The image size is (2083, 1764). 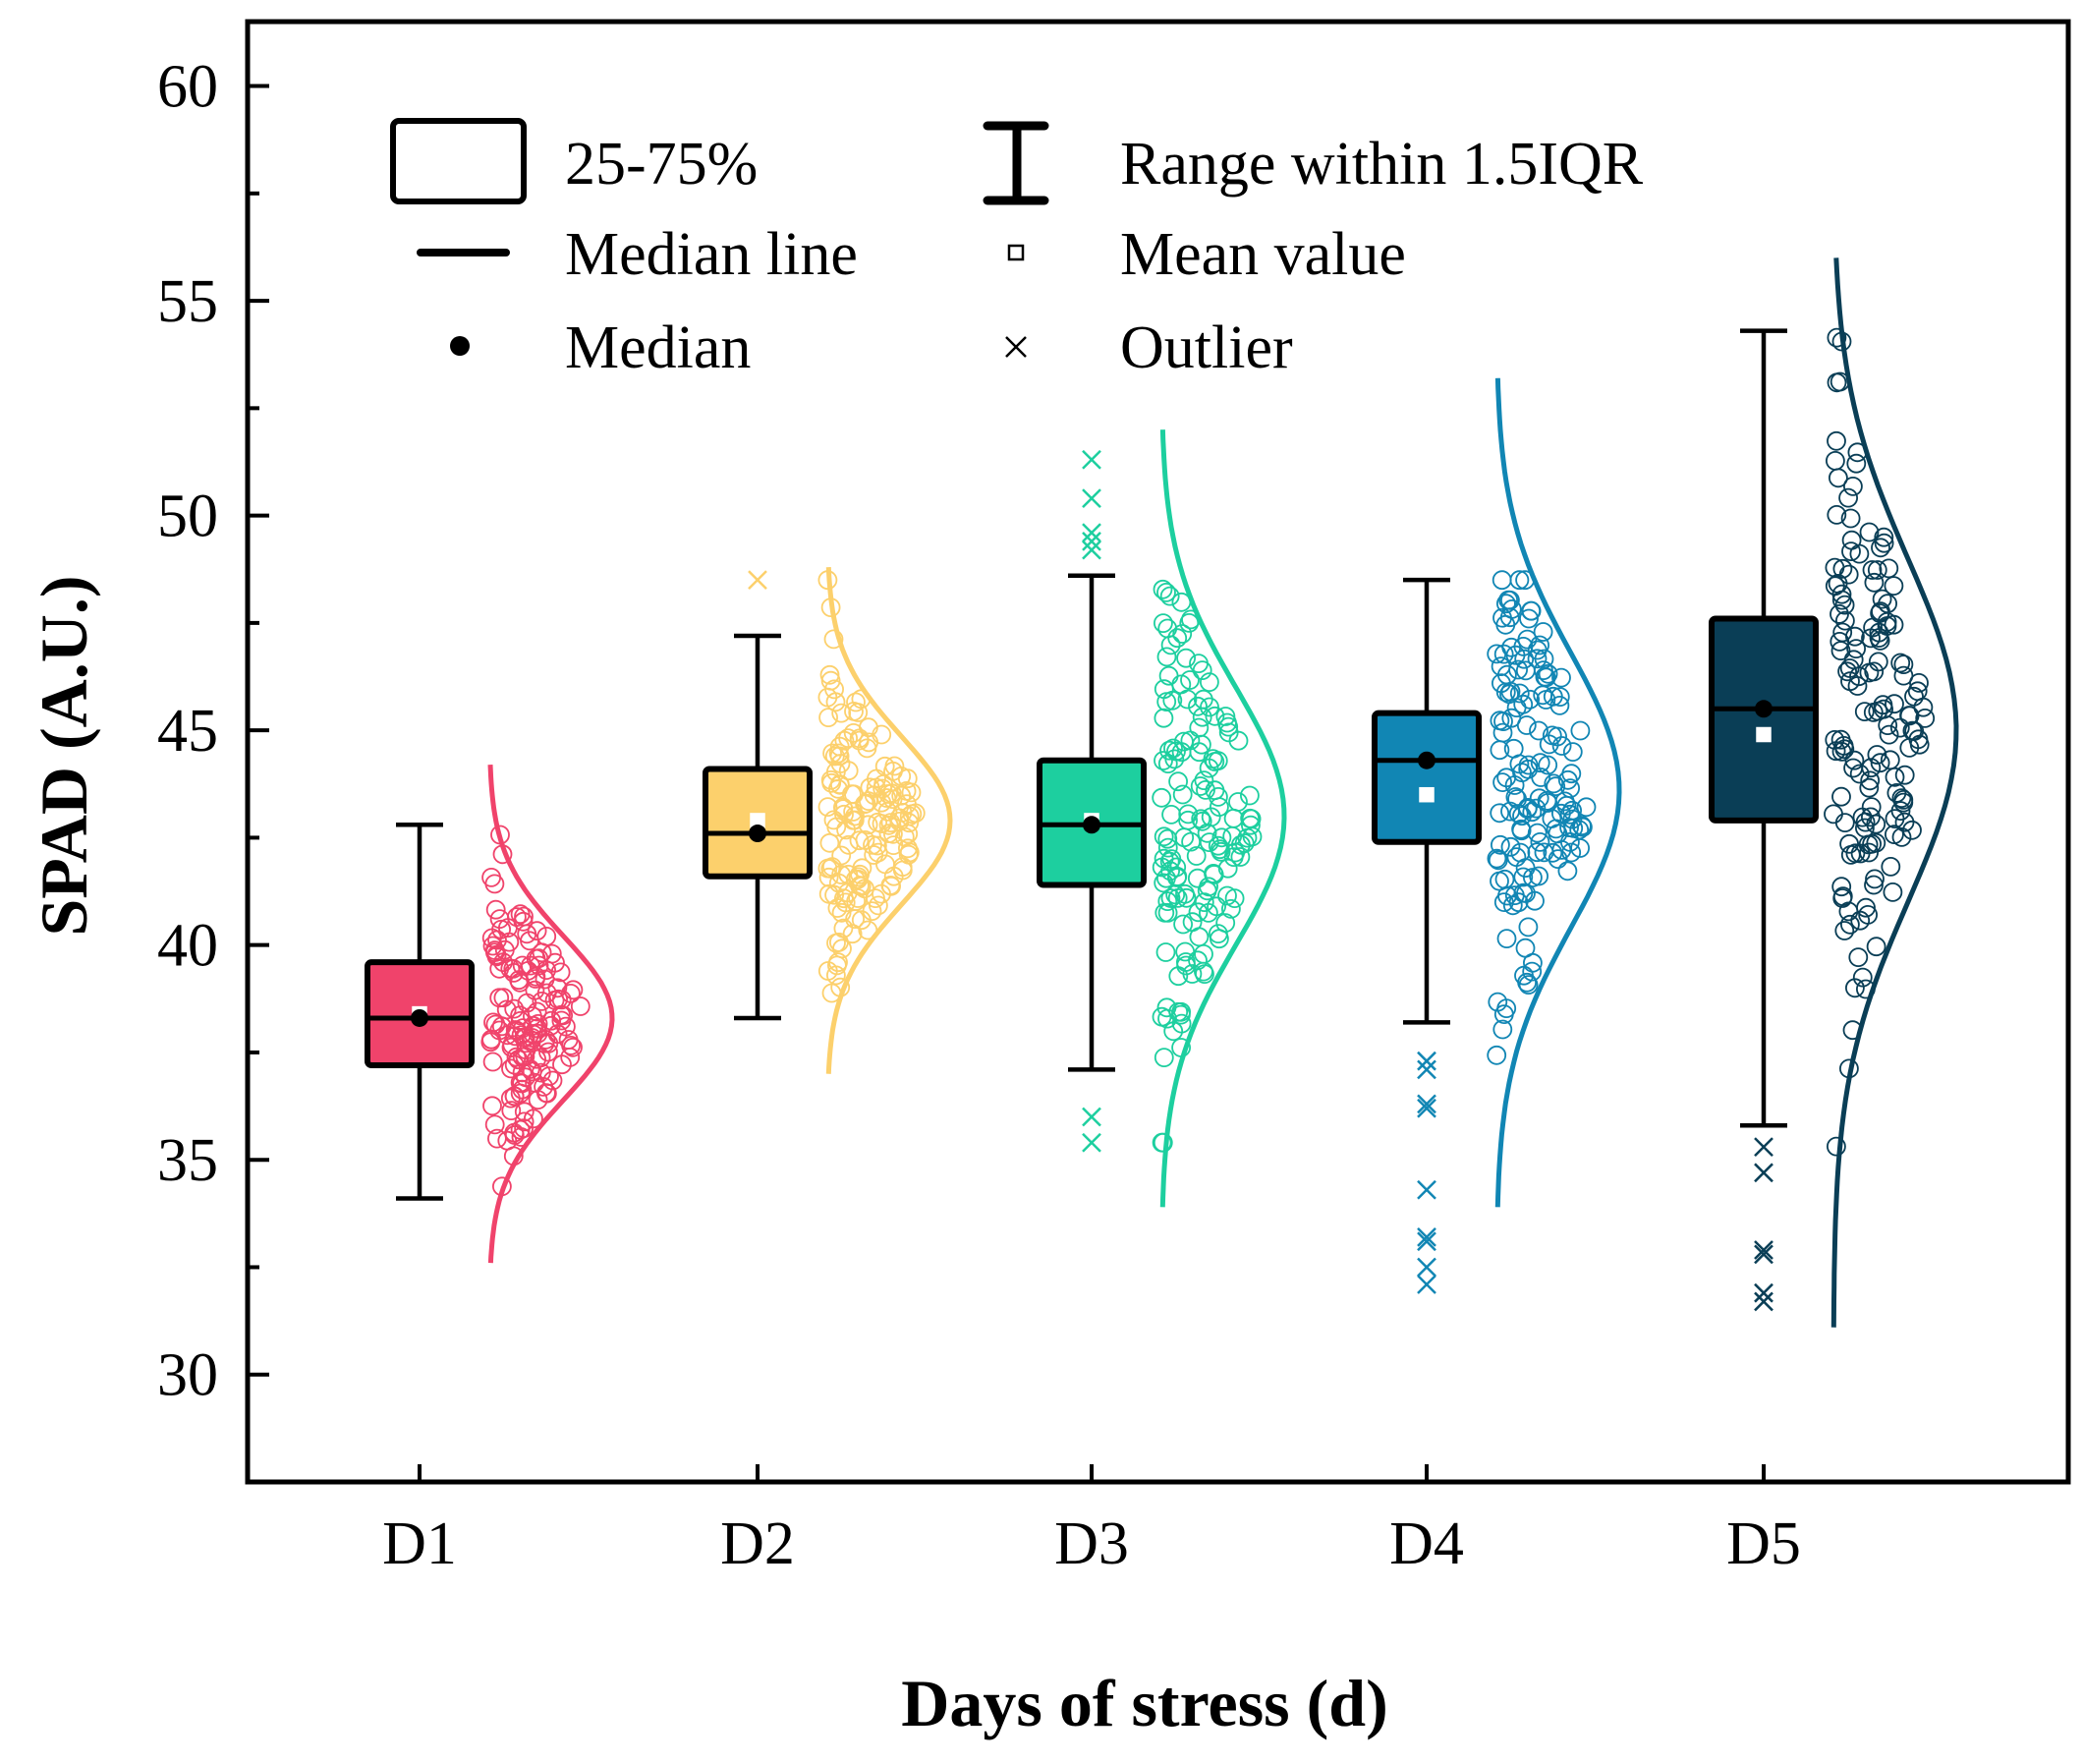 What do you see at coordinates (1016, 163) in the screenshot?
I see `legend-whisker-symbol` at bounding box center [1016, 163].